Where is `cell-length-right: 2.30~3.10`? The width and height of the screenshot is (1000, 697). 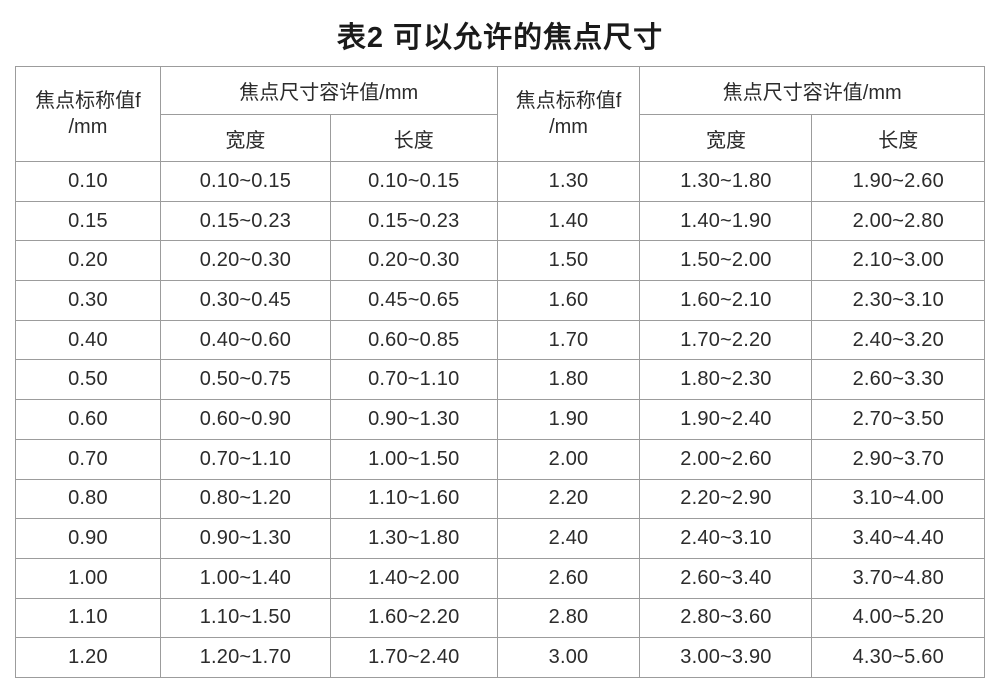
cell-length-right: 2.30~3.10 is located at coordinates (898, 300).